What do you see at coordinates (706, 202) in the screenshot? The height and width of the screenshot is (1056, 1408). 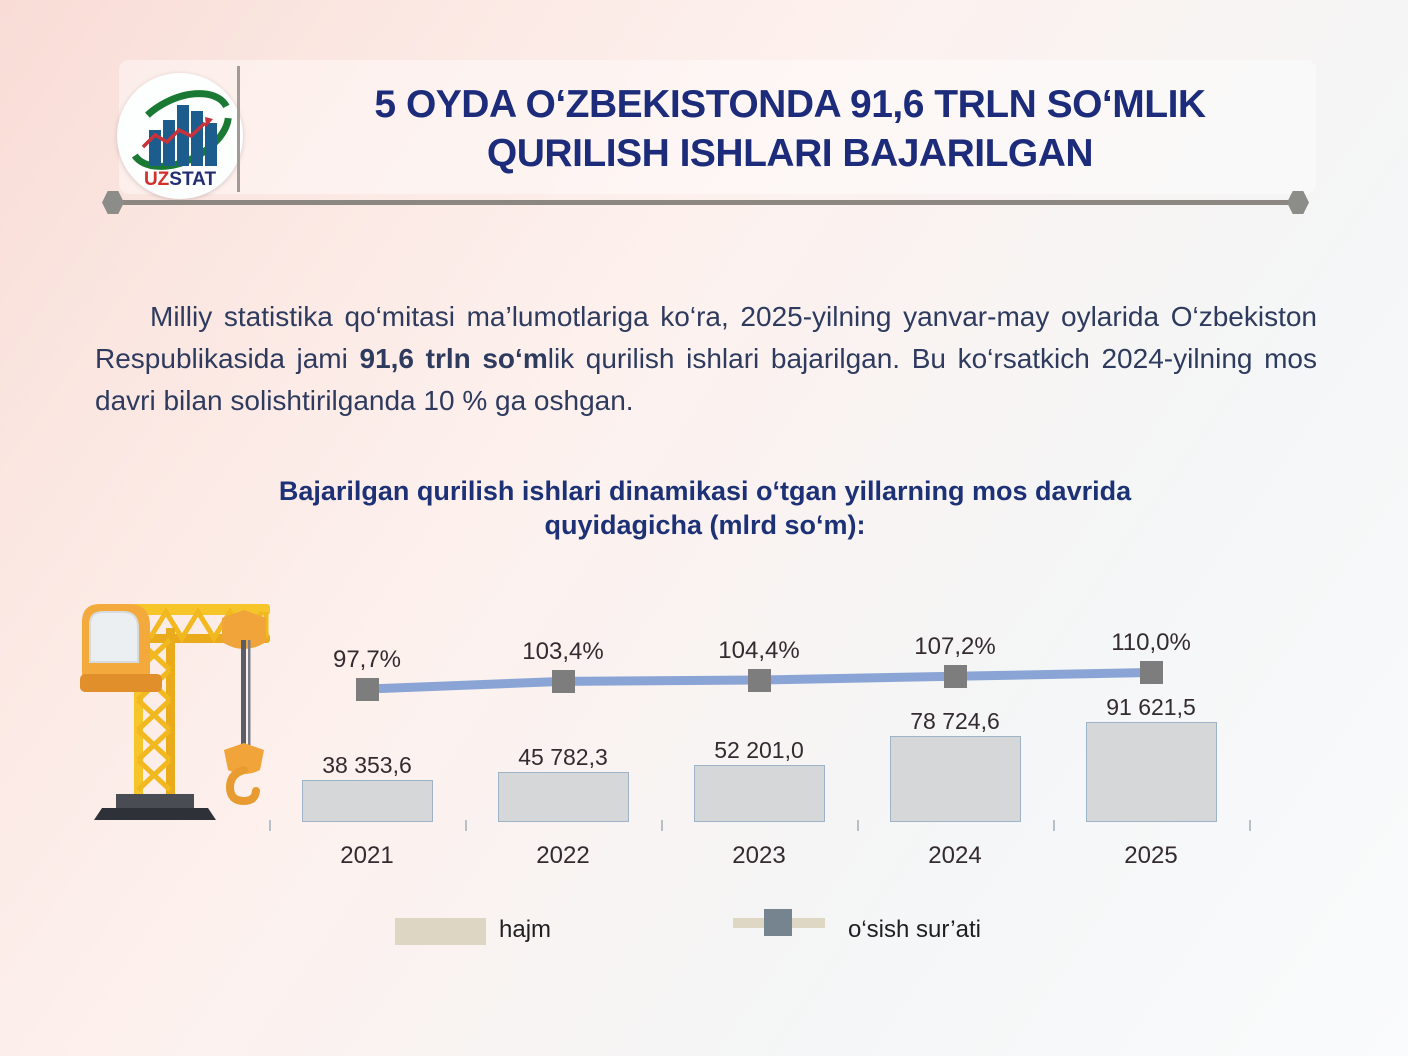 I see `divider-line` at bounding box center [706, 202].